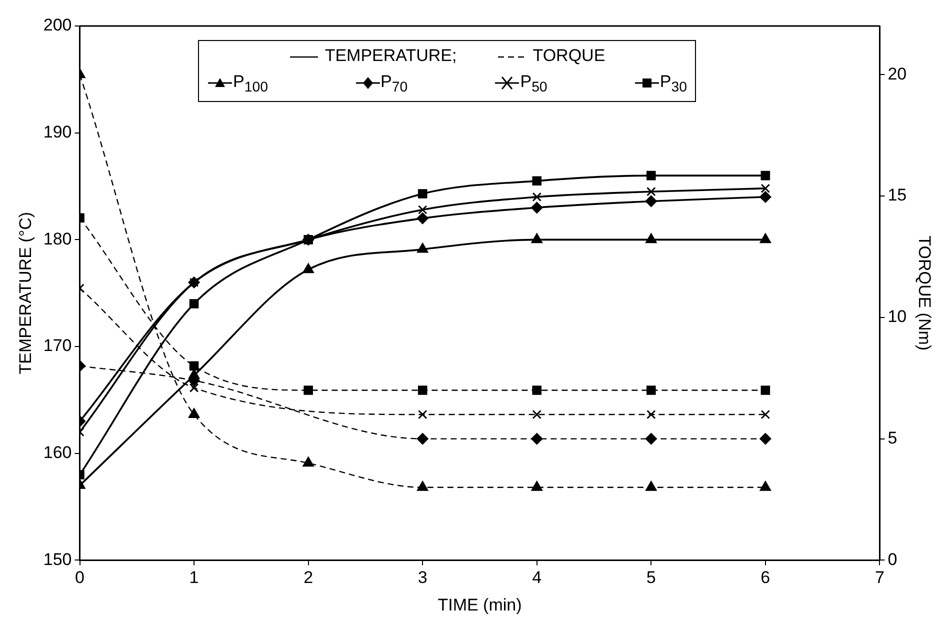 This screenshot has height=628, width=952. What do you see at coordinates (79, 578) in the screenshot?
I see `x-tick-label: 0` at bounding box center [79, 578].